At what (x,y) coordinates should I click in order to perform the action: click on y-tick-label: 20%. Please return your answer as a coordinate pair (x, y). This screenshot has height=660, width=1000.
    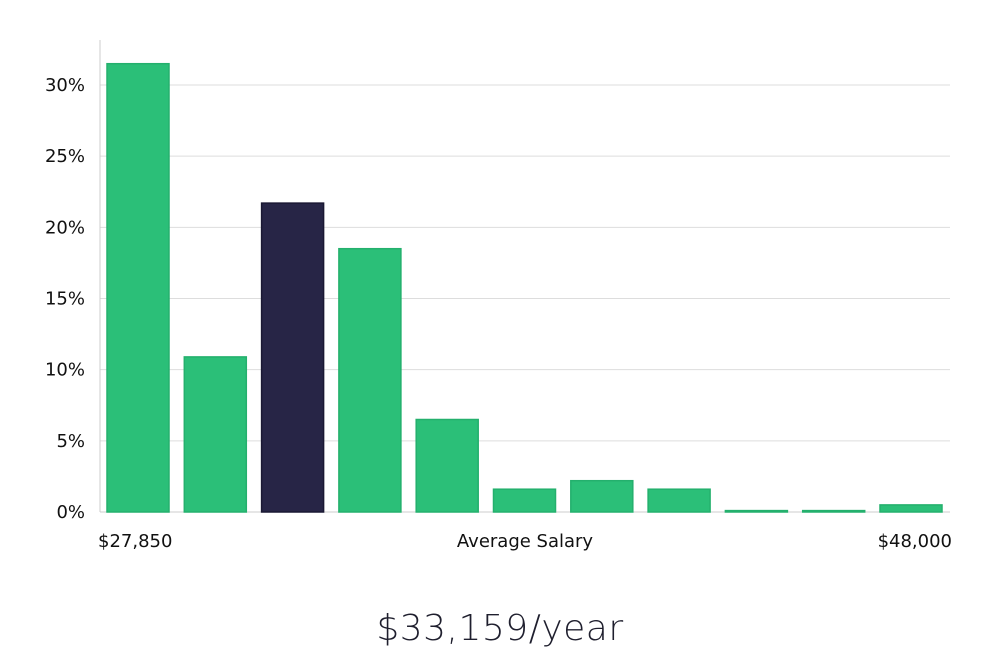
    Looking at the image, I should click on (65, 227).